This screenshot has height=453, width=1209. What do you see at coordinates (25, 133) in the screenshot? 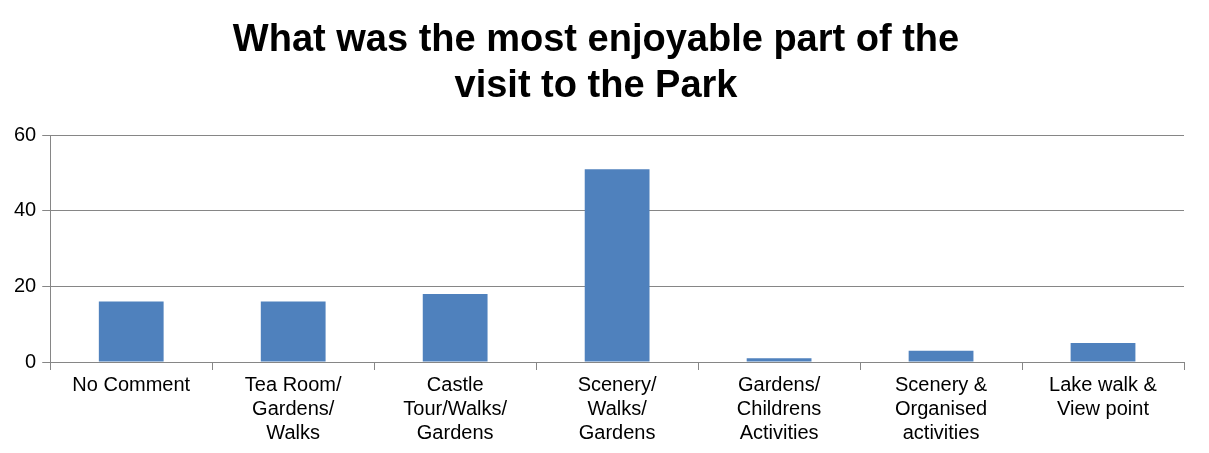
I see `y-tick-label: 60` at bounding box center [25, 133].